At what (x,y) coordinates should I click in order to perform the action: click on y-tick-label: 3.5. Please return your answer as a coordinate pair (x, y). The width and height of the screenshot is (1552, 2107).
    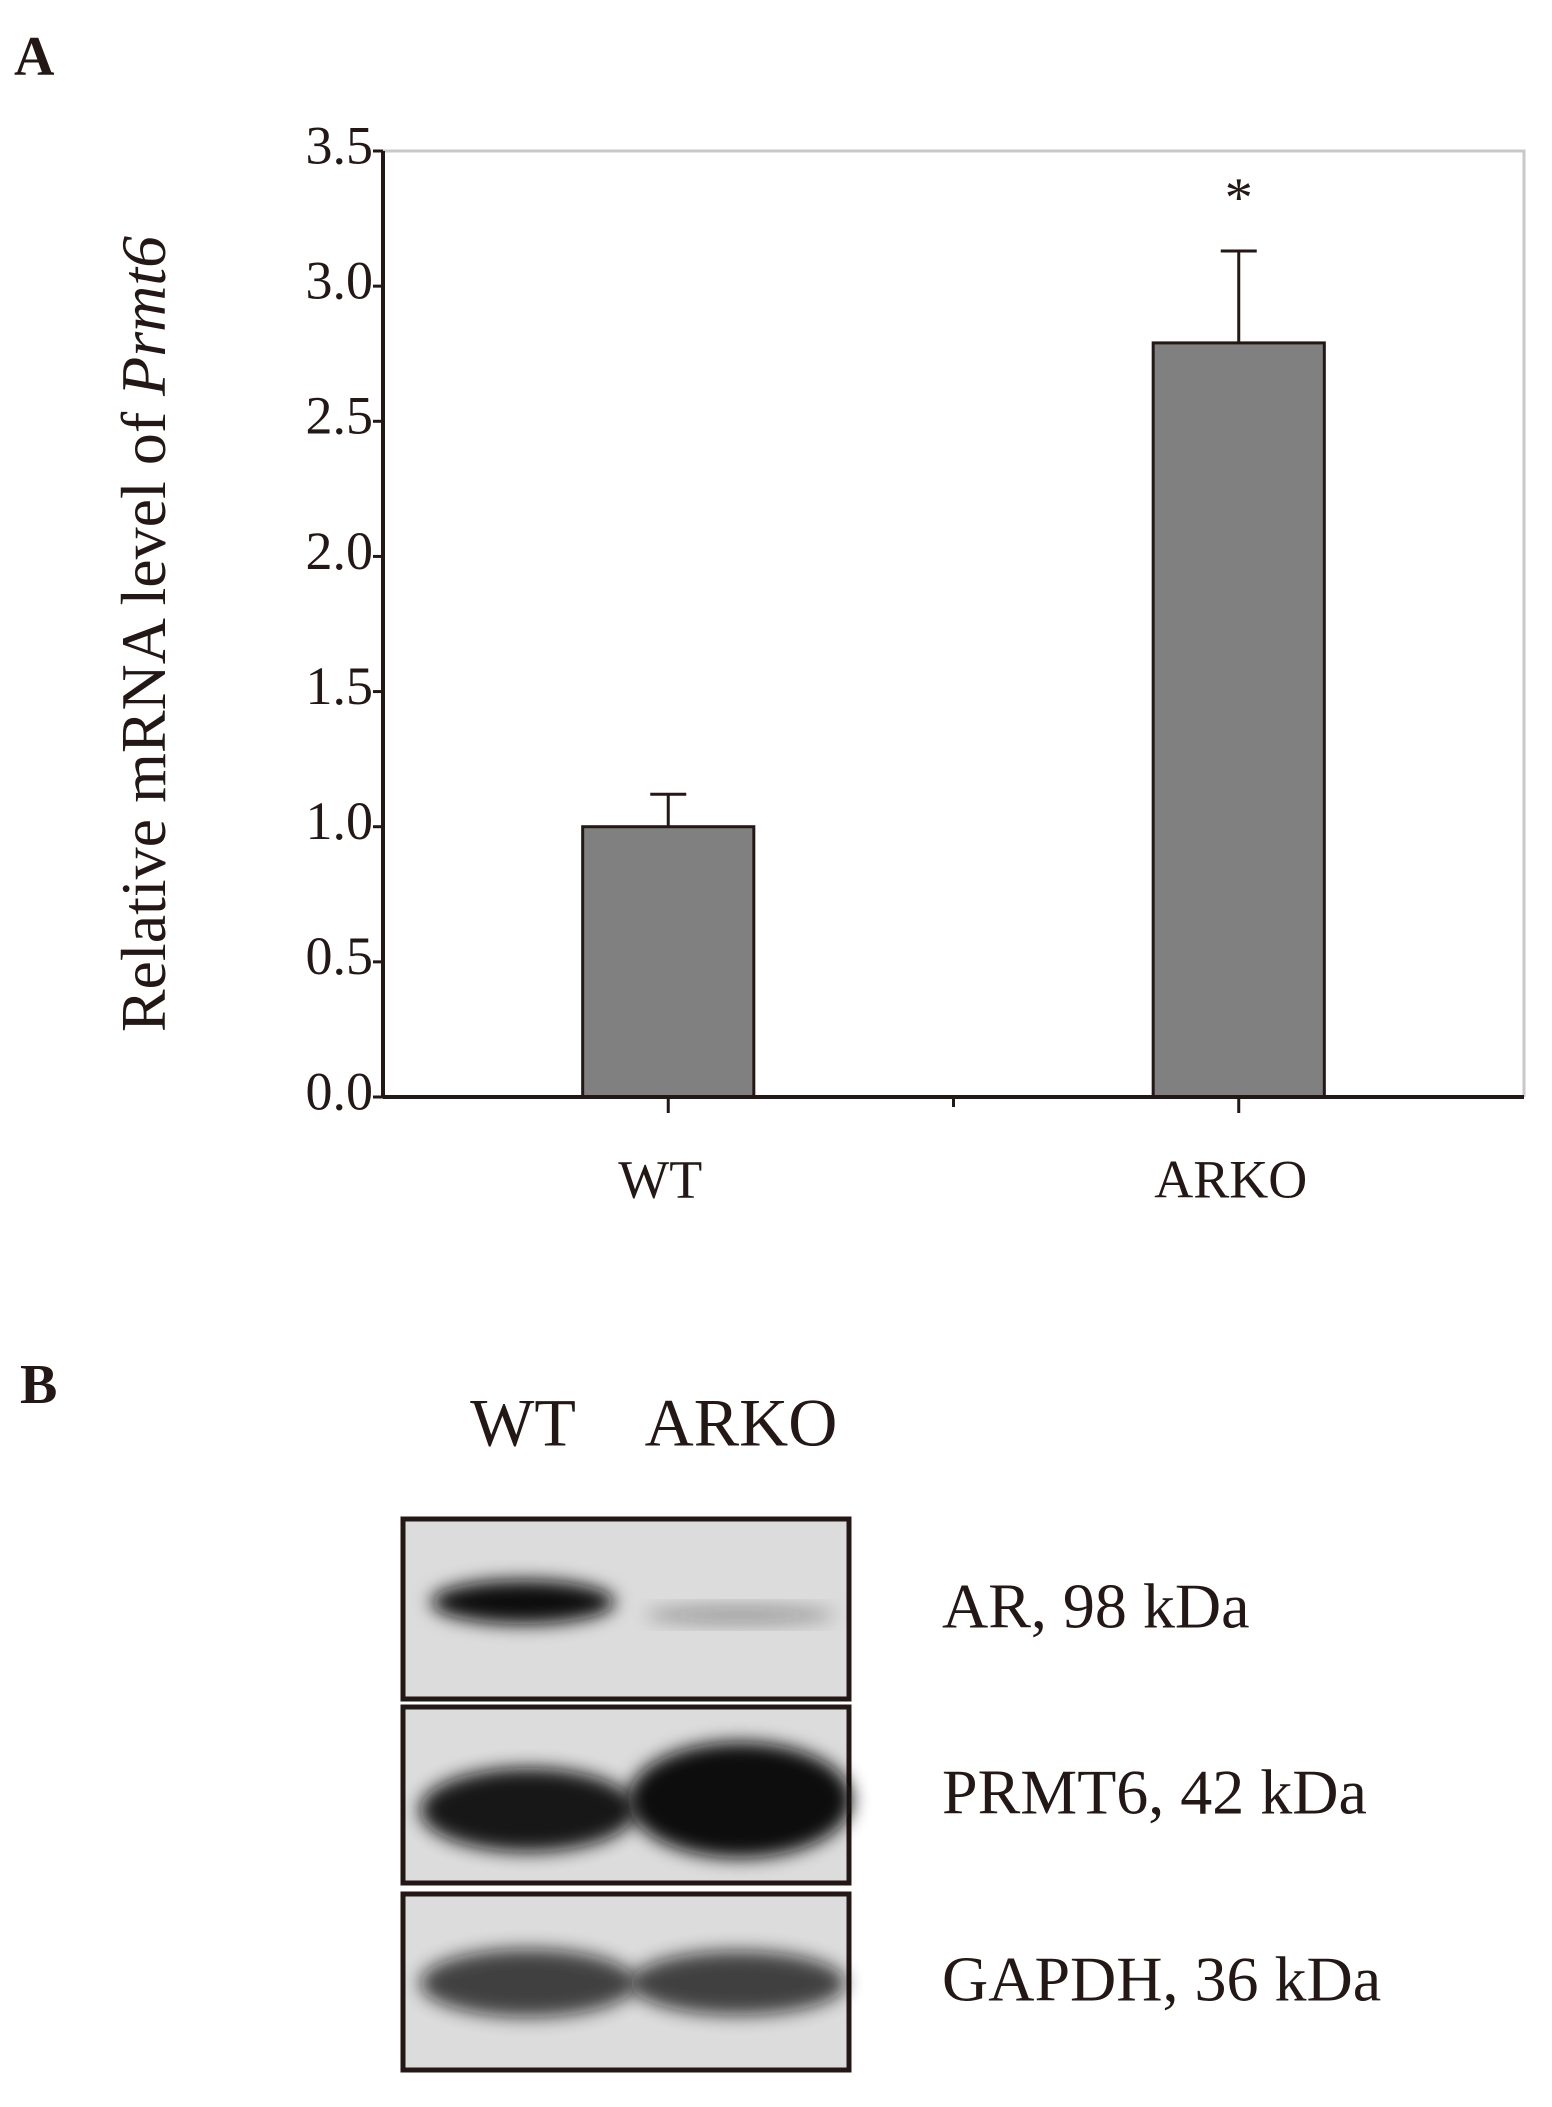
    Looking at the image, I should click on (340, 145).